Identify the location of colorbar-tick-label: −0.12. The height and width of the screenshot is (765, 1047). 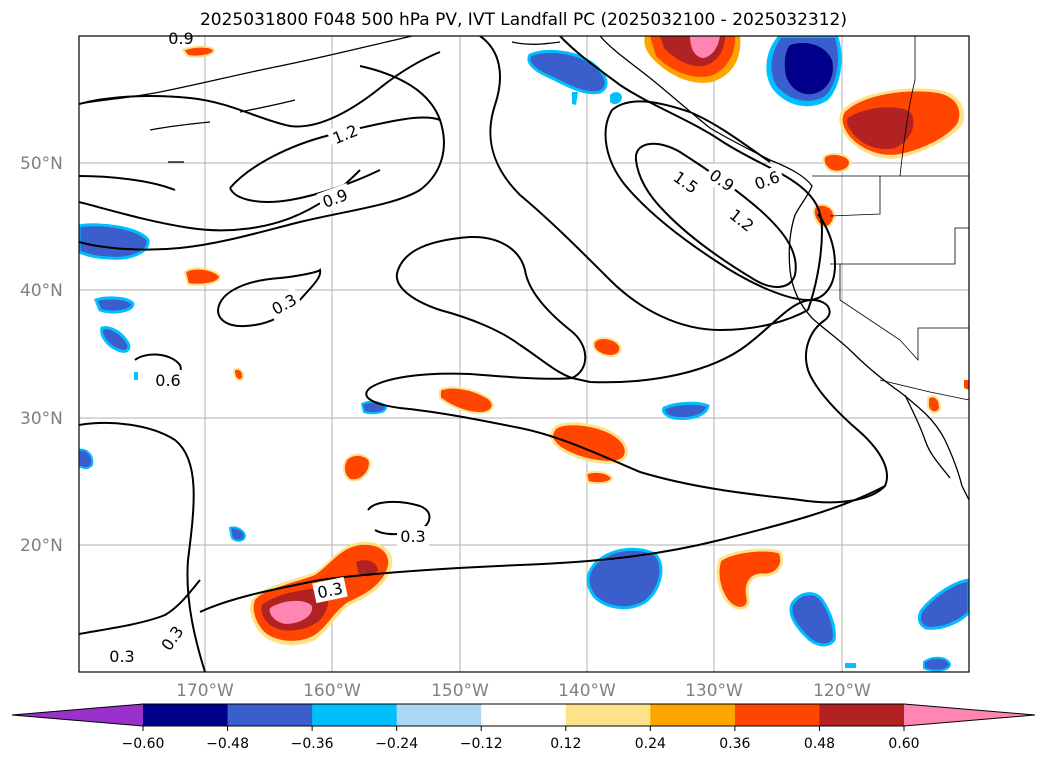
(481, 744).